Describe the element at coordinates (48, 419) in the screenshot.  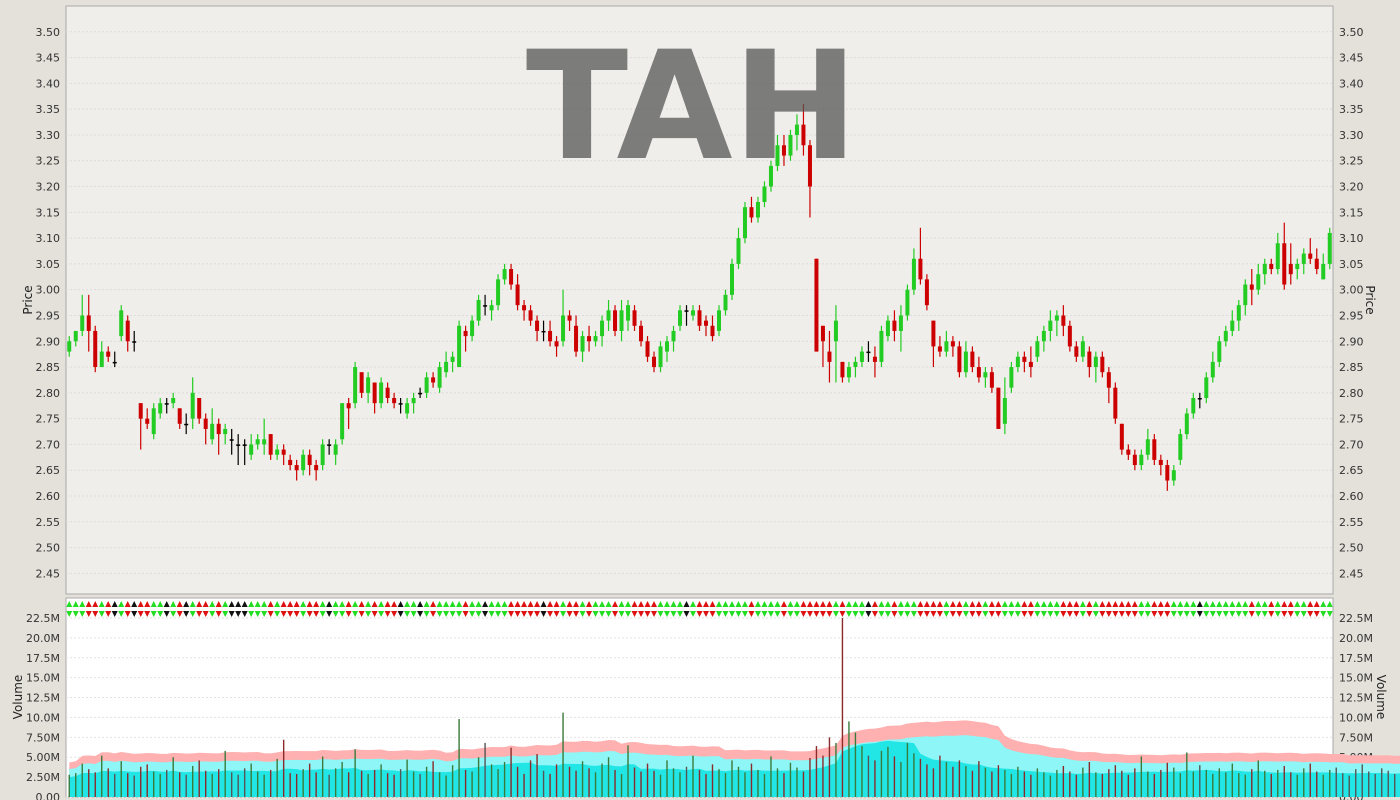
I see `price-tick-left: 2.75` at that location.